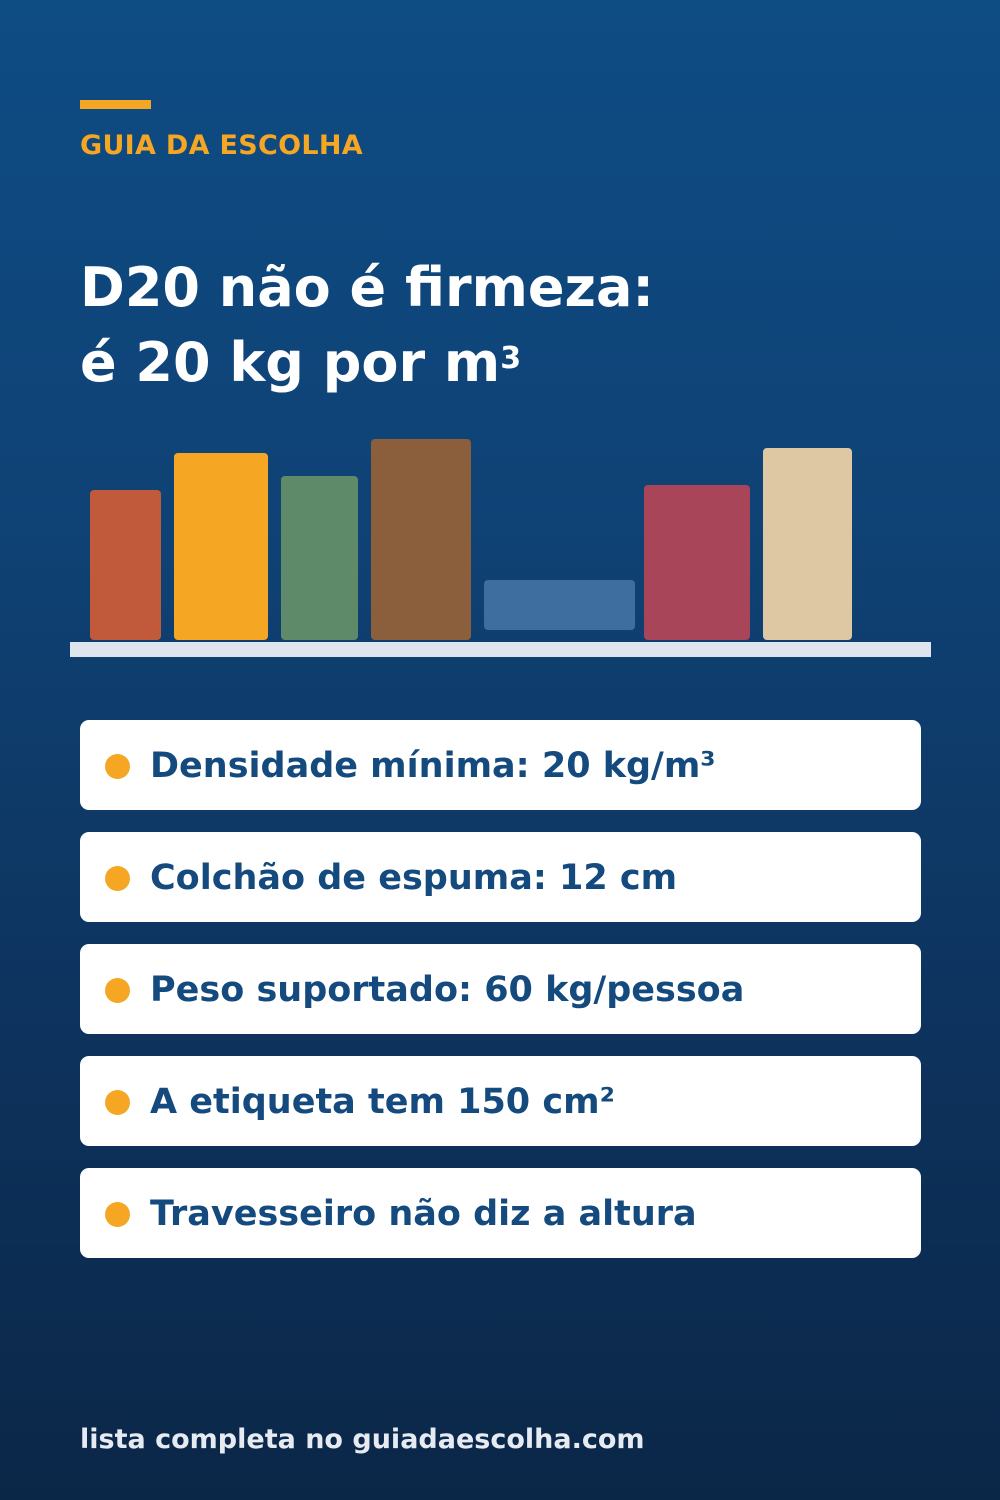 This screenshot has height=1500, width=1000. Describe the element at coordinates (414, 878) in the screenshot. I see `list-item-text: Colchão de espuma: 12 cm` at that location.